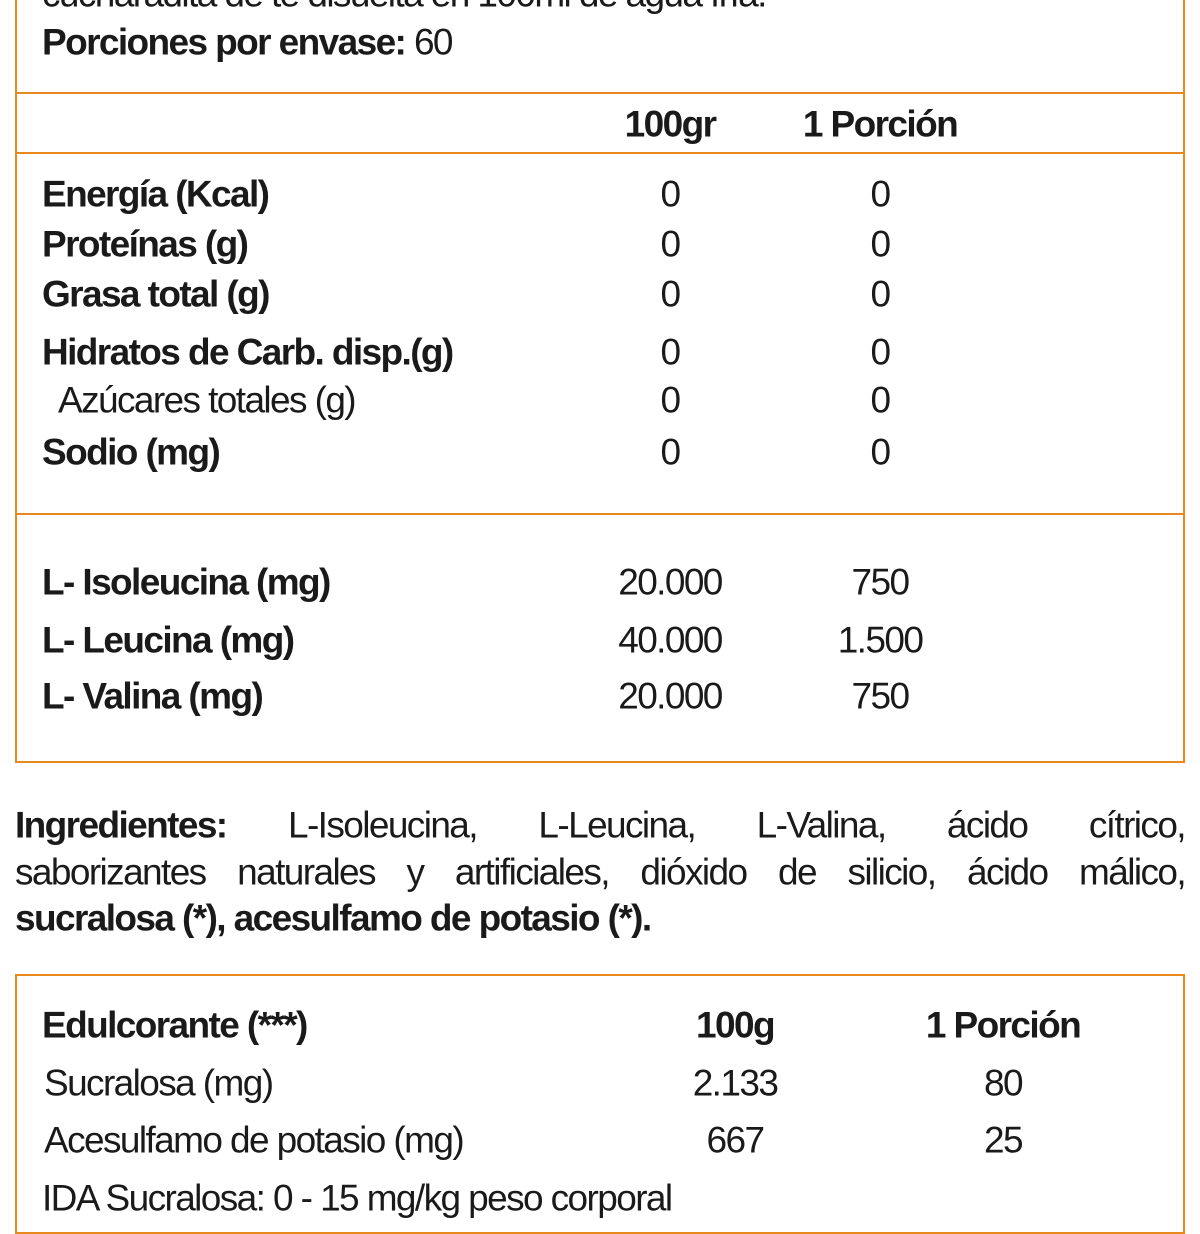  I want to click on sweetener-value-100g: 2.133, so click(735, 1083).